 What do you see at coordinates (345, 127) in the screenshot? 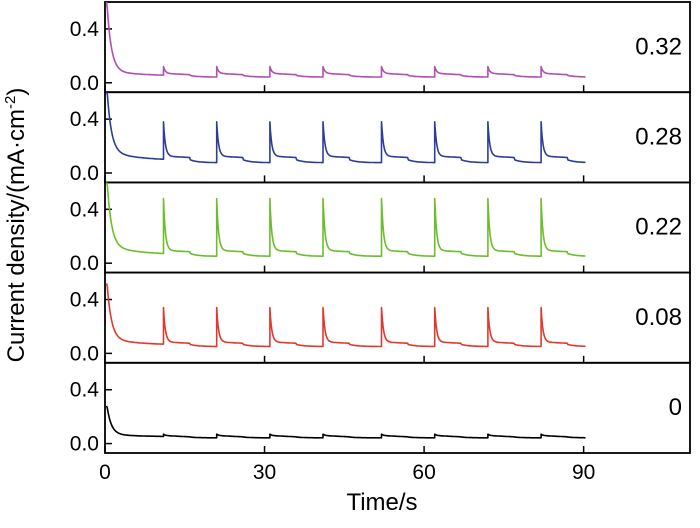
I see `series-line-0.28` at bounding box center [345, 127].